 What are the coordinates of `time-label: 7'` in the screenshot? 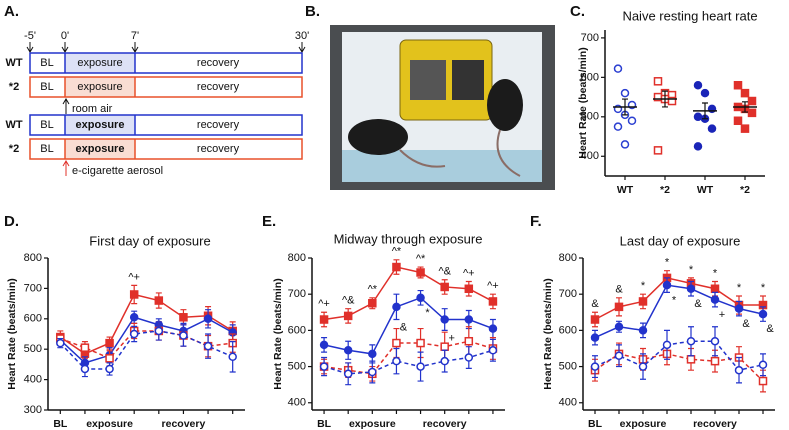 It's located at (135, 36).